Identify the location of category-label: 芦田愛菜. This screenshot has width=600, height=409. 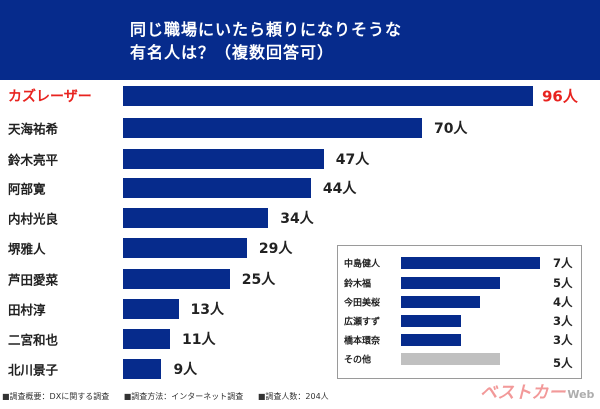
(33, 280).